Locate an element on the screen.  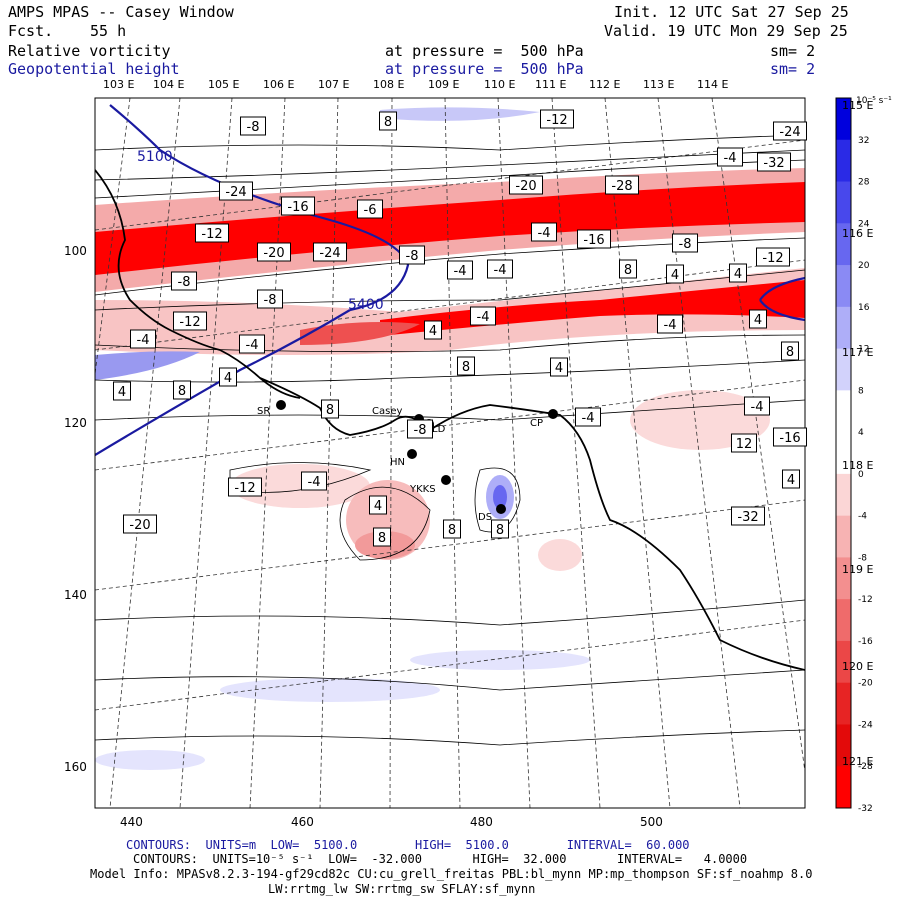
height-contour-label: 5400 is located at coordinates (366, 305).